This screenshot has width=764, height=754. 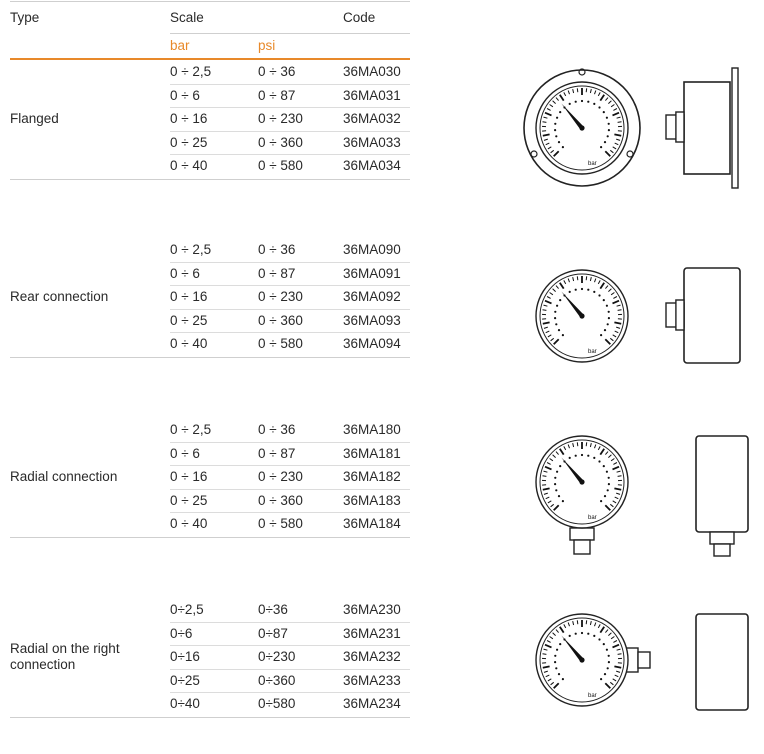 I want to click on table-row: 0 ÷ 6 0 ÷ 87 36MA031, so click(x=290, y=95).